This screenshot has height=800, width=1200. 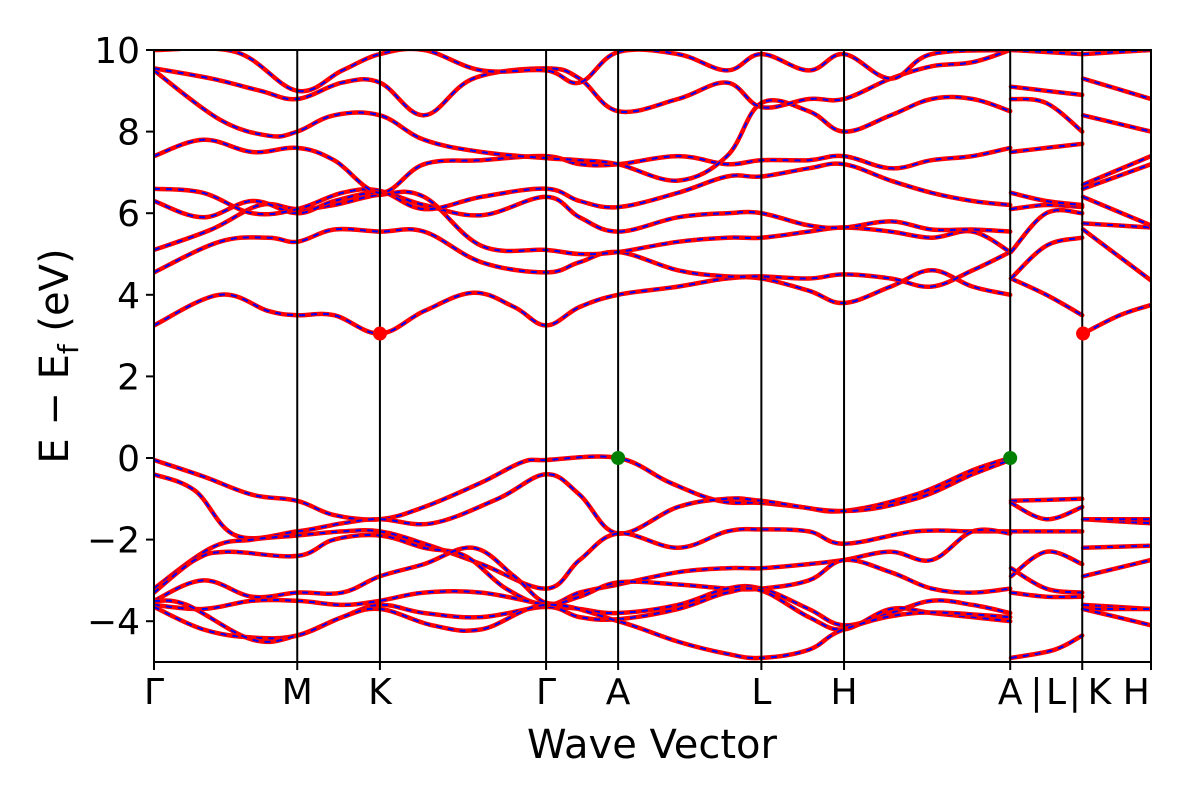 I want to click on y-axis-label: E − Ef (eV), so click(x=58, y=355).